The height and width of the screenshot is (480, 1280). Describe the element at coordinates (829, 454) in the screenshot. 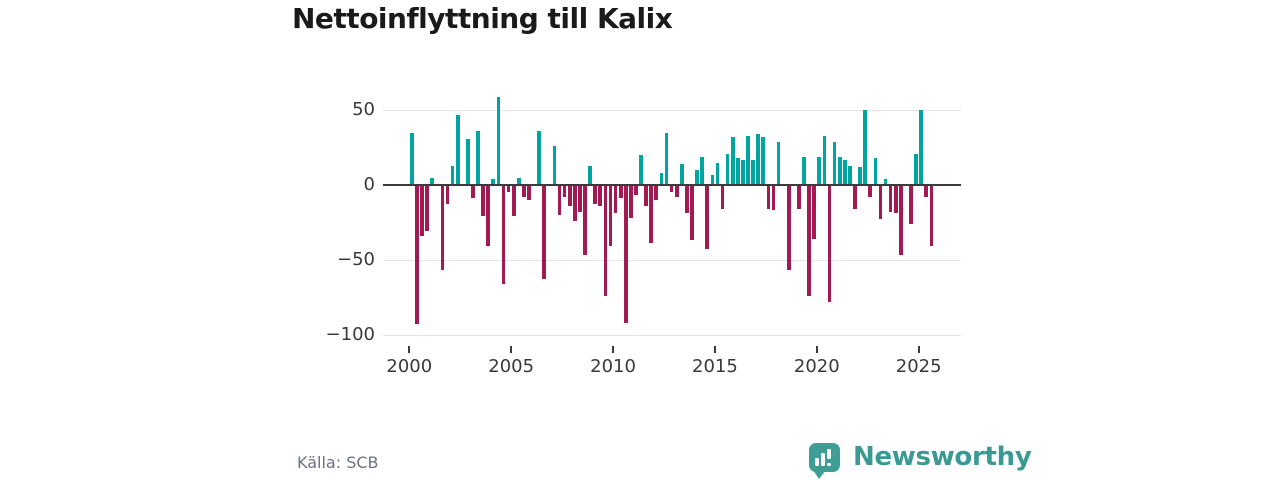

I see `newsworthy-exclamation-icon` at that location.